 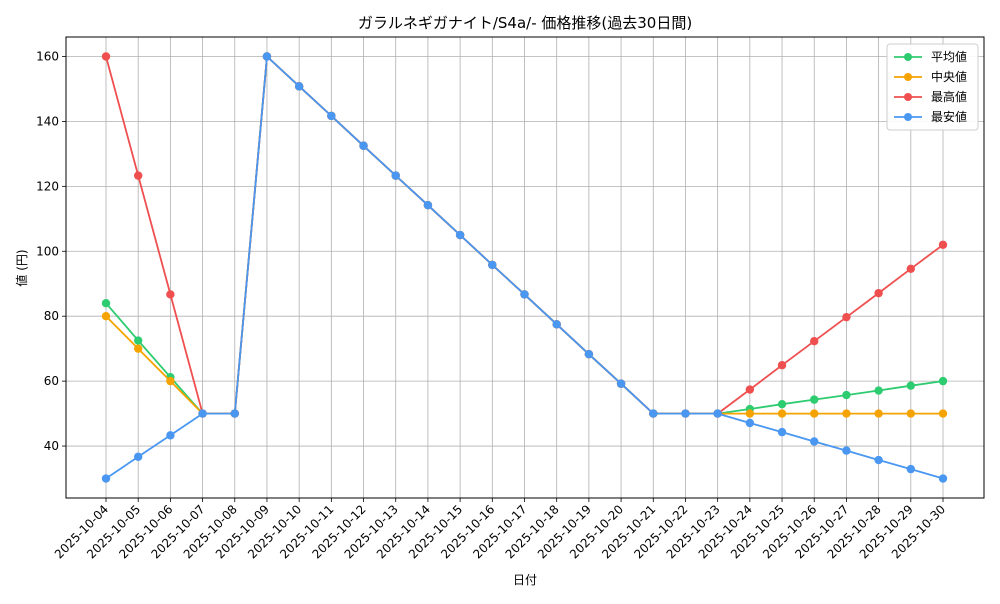 I want to click on legend-item: 最安値, so click(x=930, y=116).